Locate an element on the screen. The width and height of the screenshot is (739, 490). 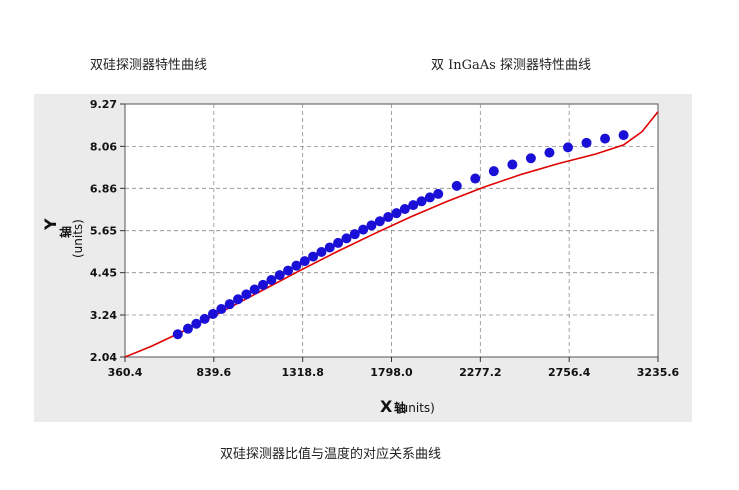
y-tick-label: 8.06 is located at coordinates (103, 146).